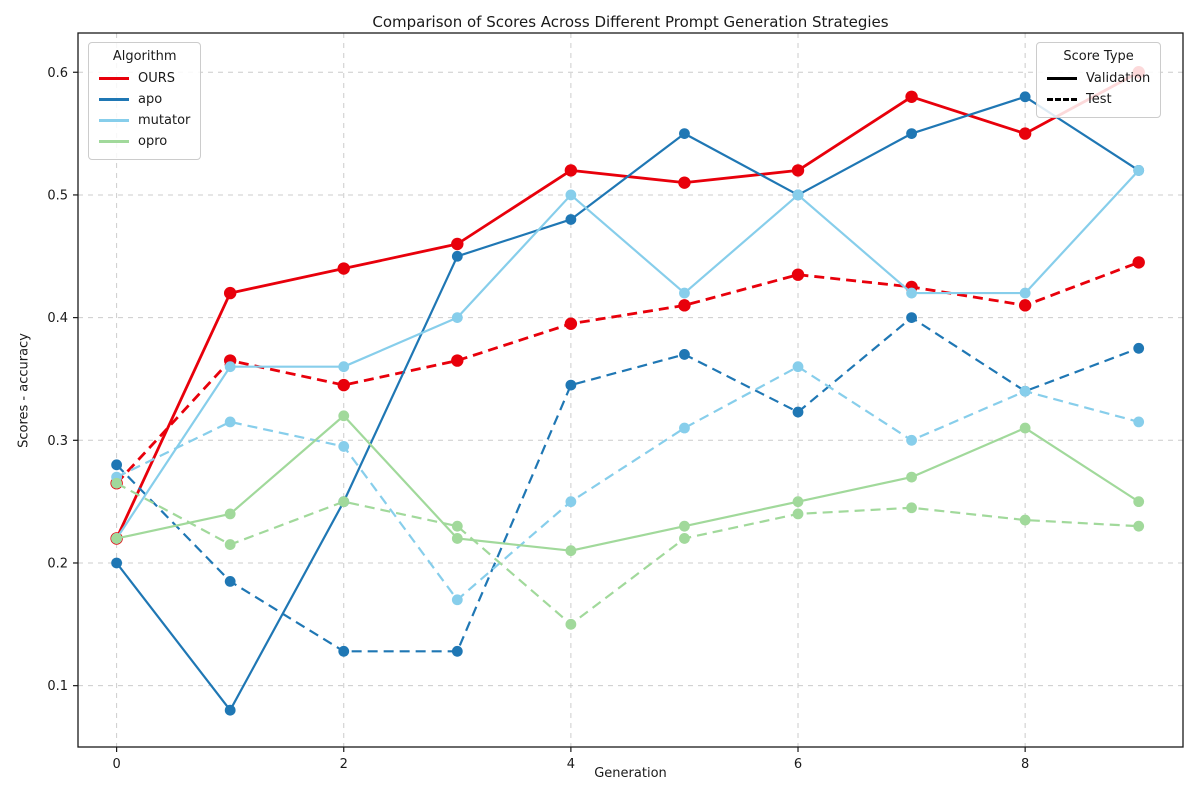 The image size is (1200, 800). Describe the element at coordinates (798, 764) in the screenshot. I see `x-tick-label: 6` at that location.